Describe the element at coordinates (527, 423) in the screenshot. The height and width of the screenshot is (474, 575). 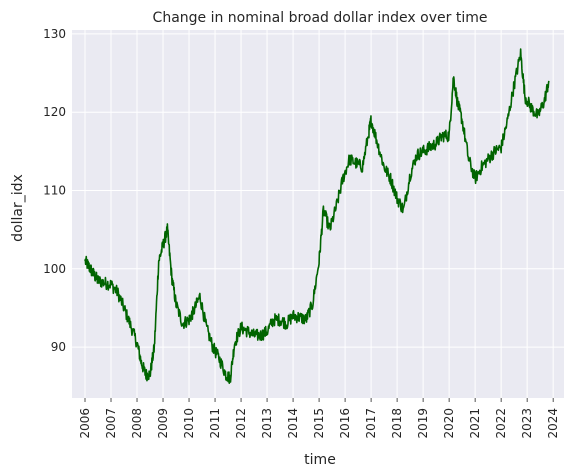
I see `x-tick-label: 2023` at that location.